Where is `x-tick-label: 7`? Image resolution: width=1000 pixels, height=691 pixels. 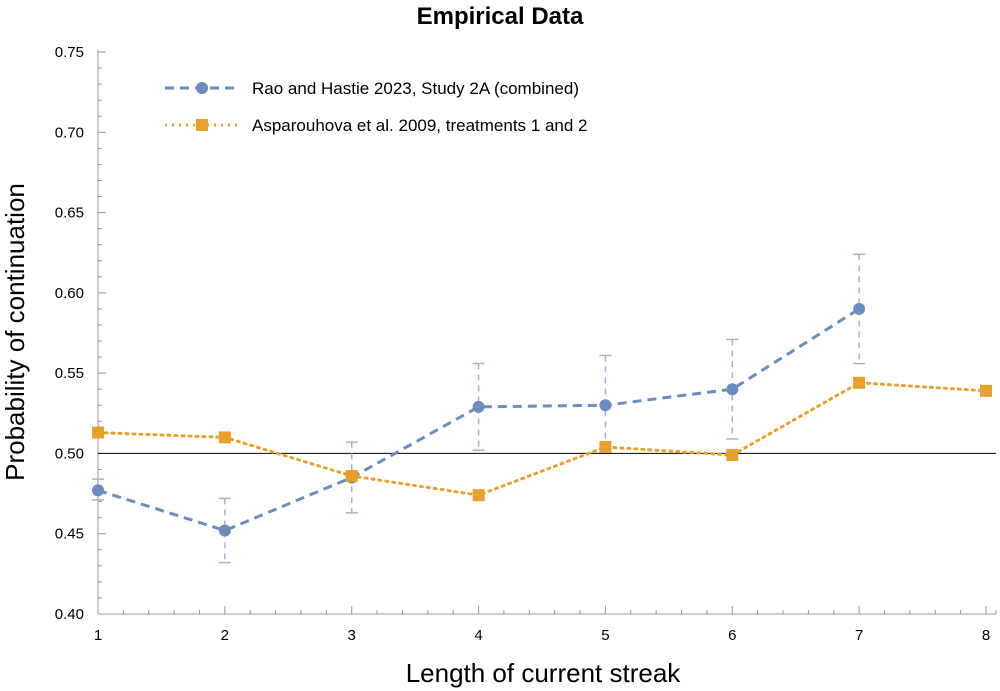 x-tick-label: 7 is located at coordinates (859, 635).